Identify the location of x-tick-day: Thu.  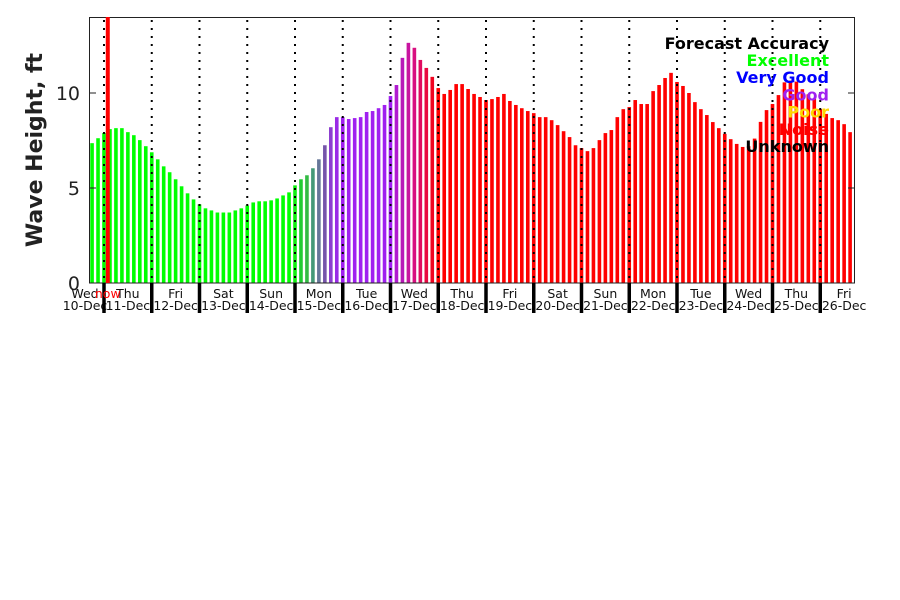
(796, 293).